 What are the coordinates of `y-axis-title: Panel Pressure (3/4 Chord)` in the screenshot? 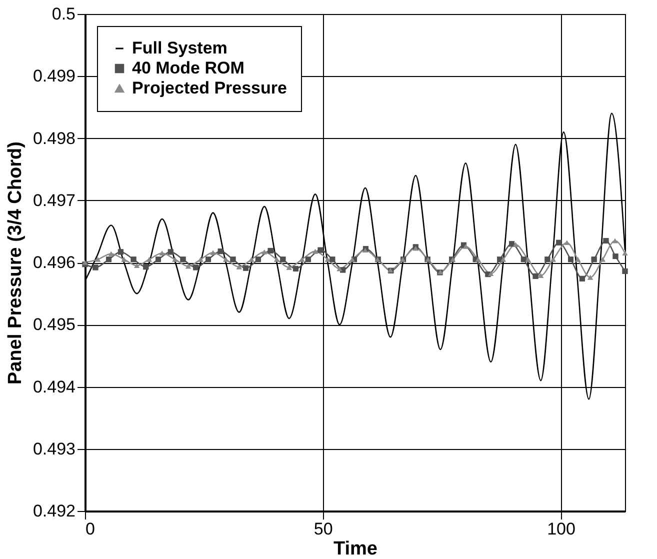 It's located at (15, 263).